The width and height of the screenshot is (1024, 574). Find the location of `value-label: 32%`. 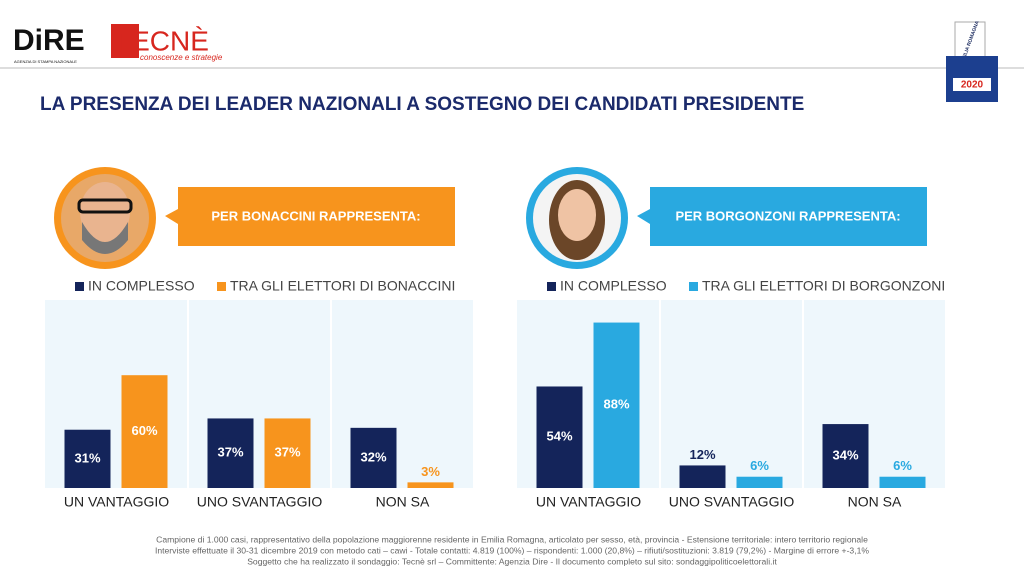

value-label: 32% is located at coordinates (373, 456).